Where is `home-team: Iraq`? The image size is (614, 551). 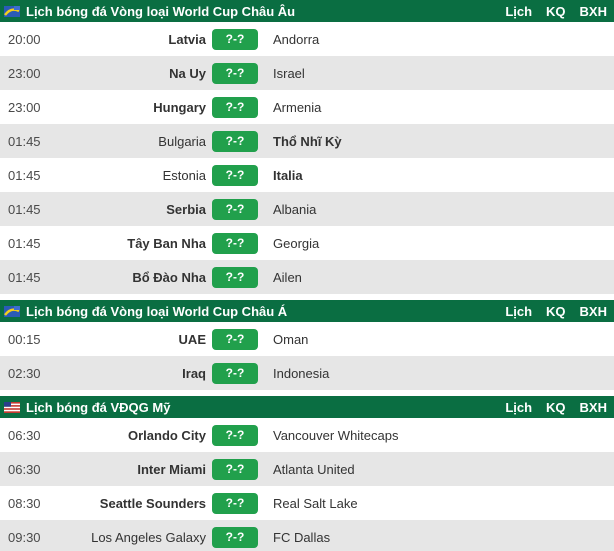 home-team: Iraq is located at coordinates (194, 373).